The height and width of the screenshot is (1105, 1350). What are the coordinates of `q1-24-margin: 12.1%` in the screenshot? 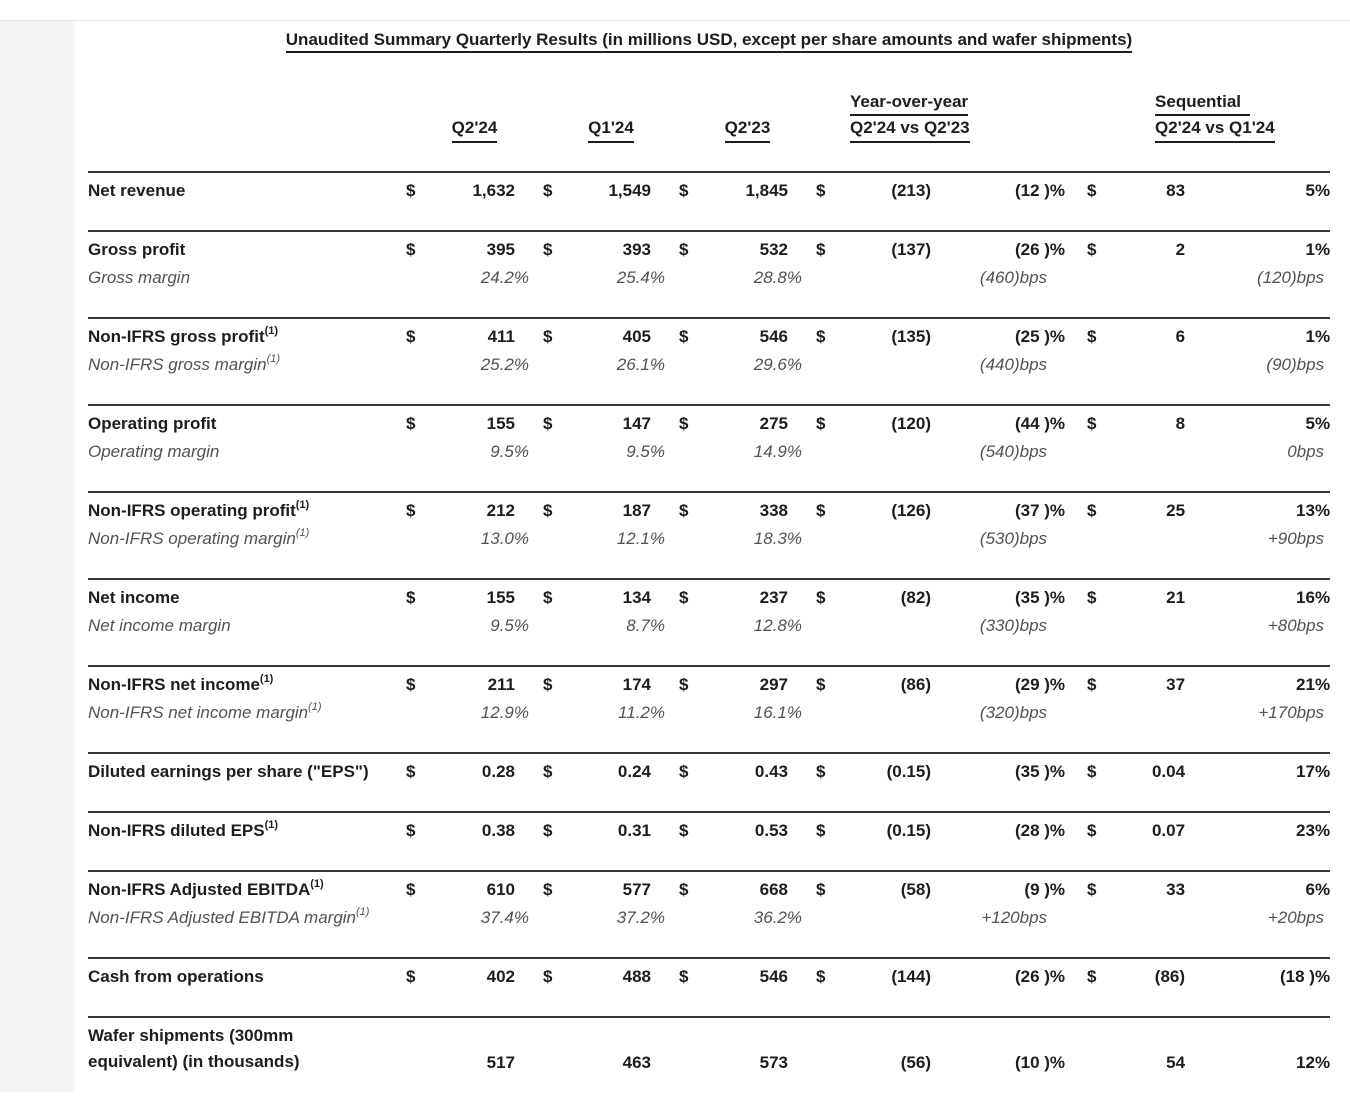 It's located at (640, 538).